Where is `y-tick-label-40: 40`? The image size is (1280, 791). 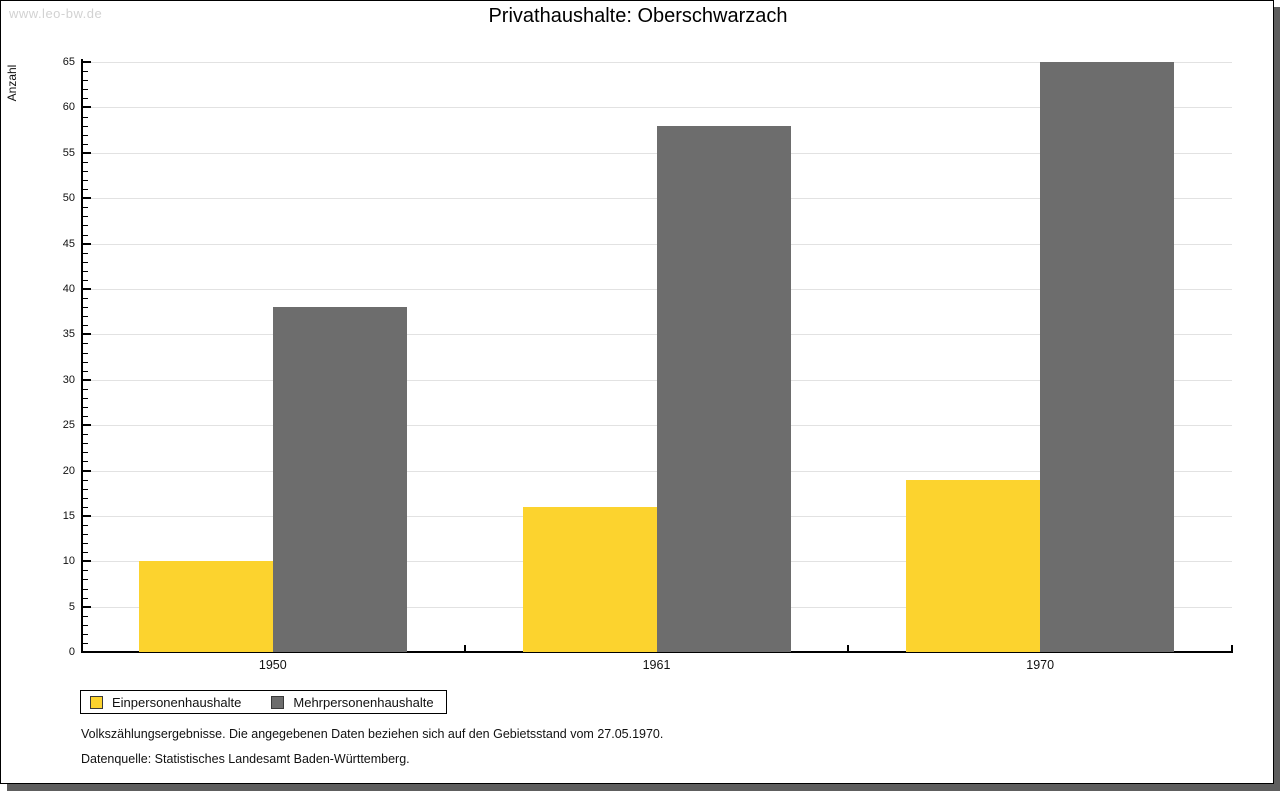 y-tick-label-40: 40 is located at coordinates (68, 288).